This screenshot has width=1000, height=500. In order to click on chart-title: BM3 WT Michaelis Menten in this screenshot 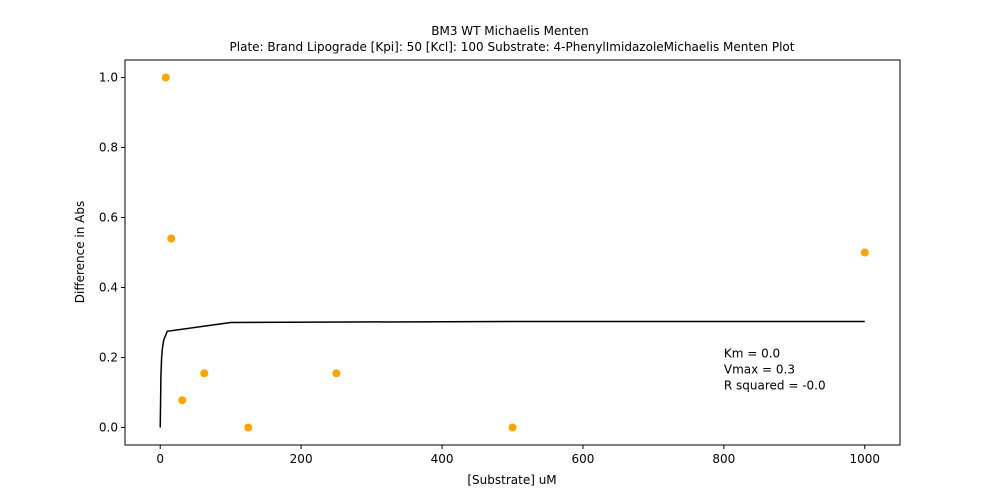, I will do `click(509, 31)`.